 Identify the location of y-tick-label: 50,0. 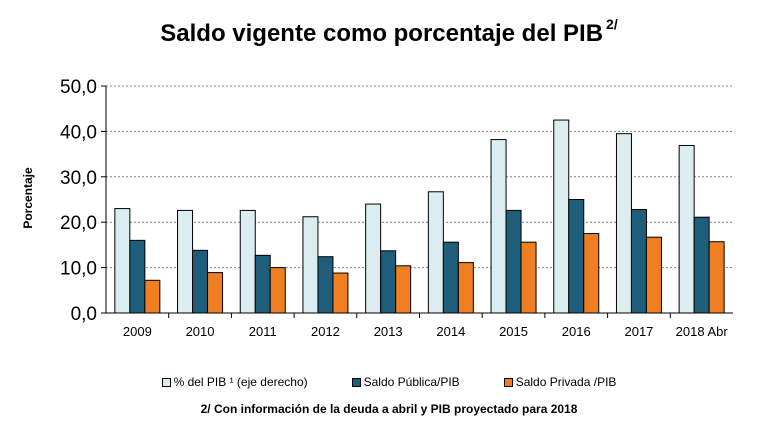
(78, 87).